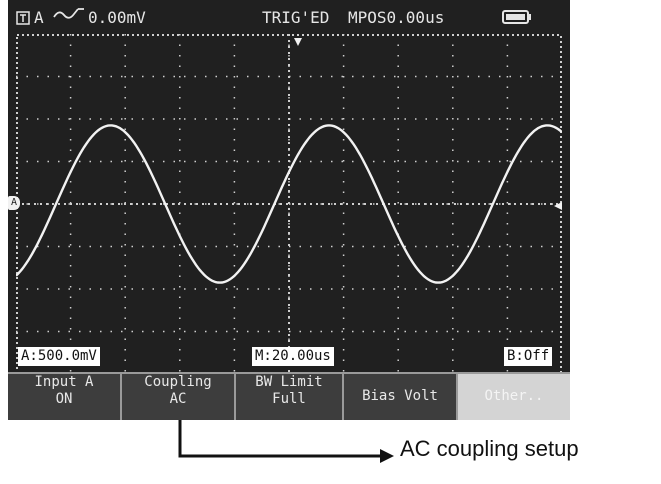 This screenshot has height=484, width=661. I want to click on trigger-position-marker, so click(298, 42).